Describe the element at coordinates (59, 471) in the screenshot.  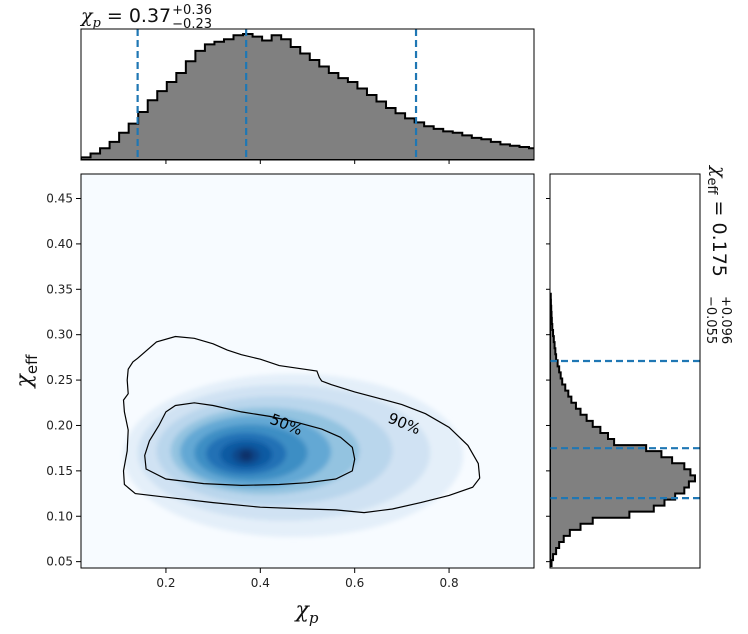
I see `y-tick-label: 0.15` at that location.